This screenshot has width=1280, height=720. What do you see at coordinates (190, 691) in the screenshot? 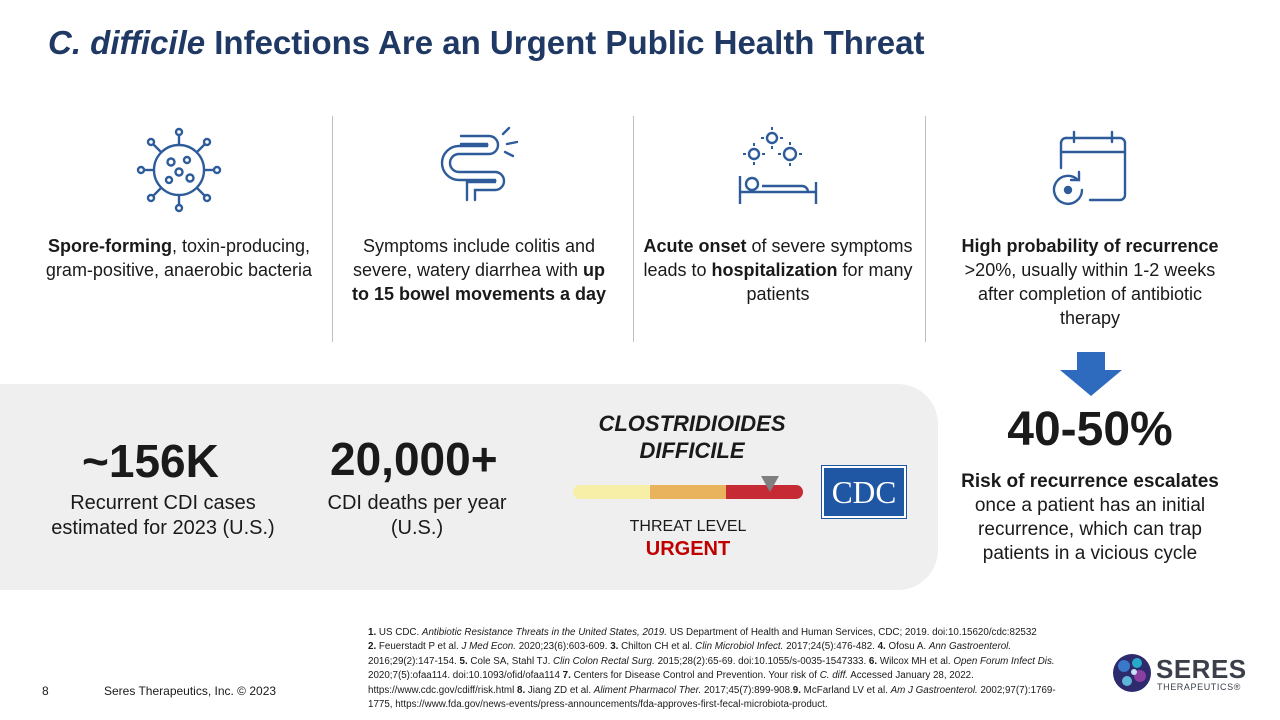
I see `footer-copyright: Seres Therapeutics, Inc. © 2023` at bounding box center [190, 691].